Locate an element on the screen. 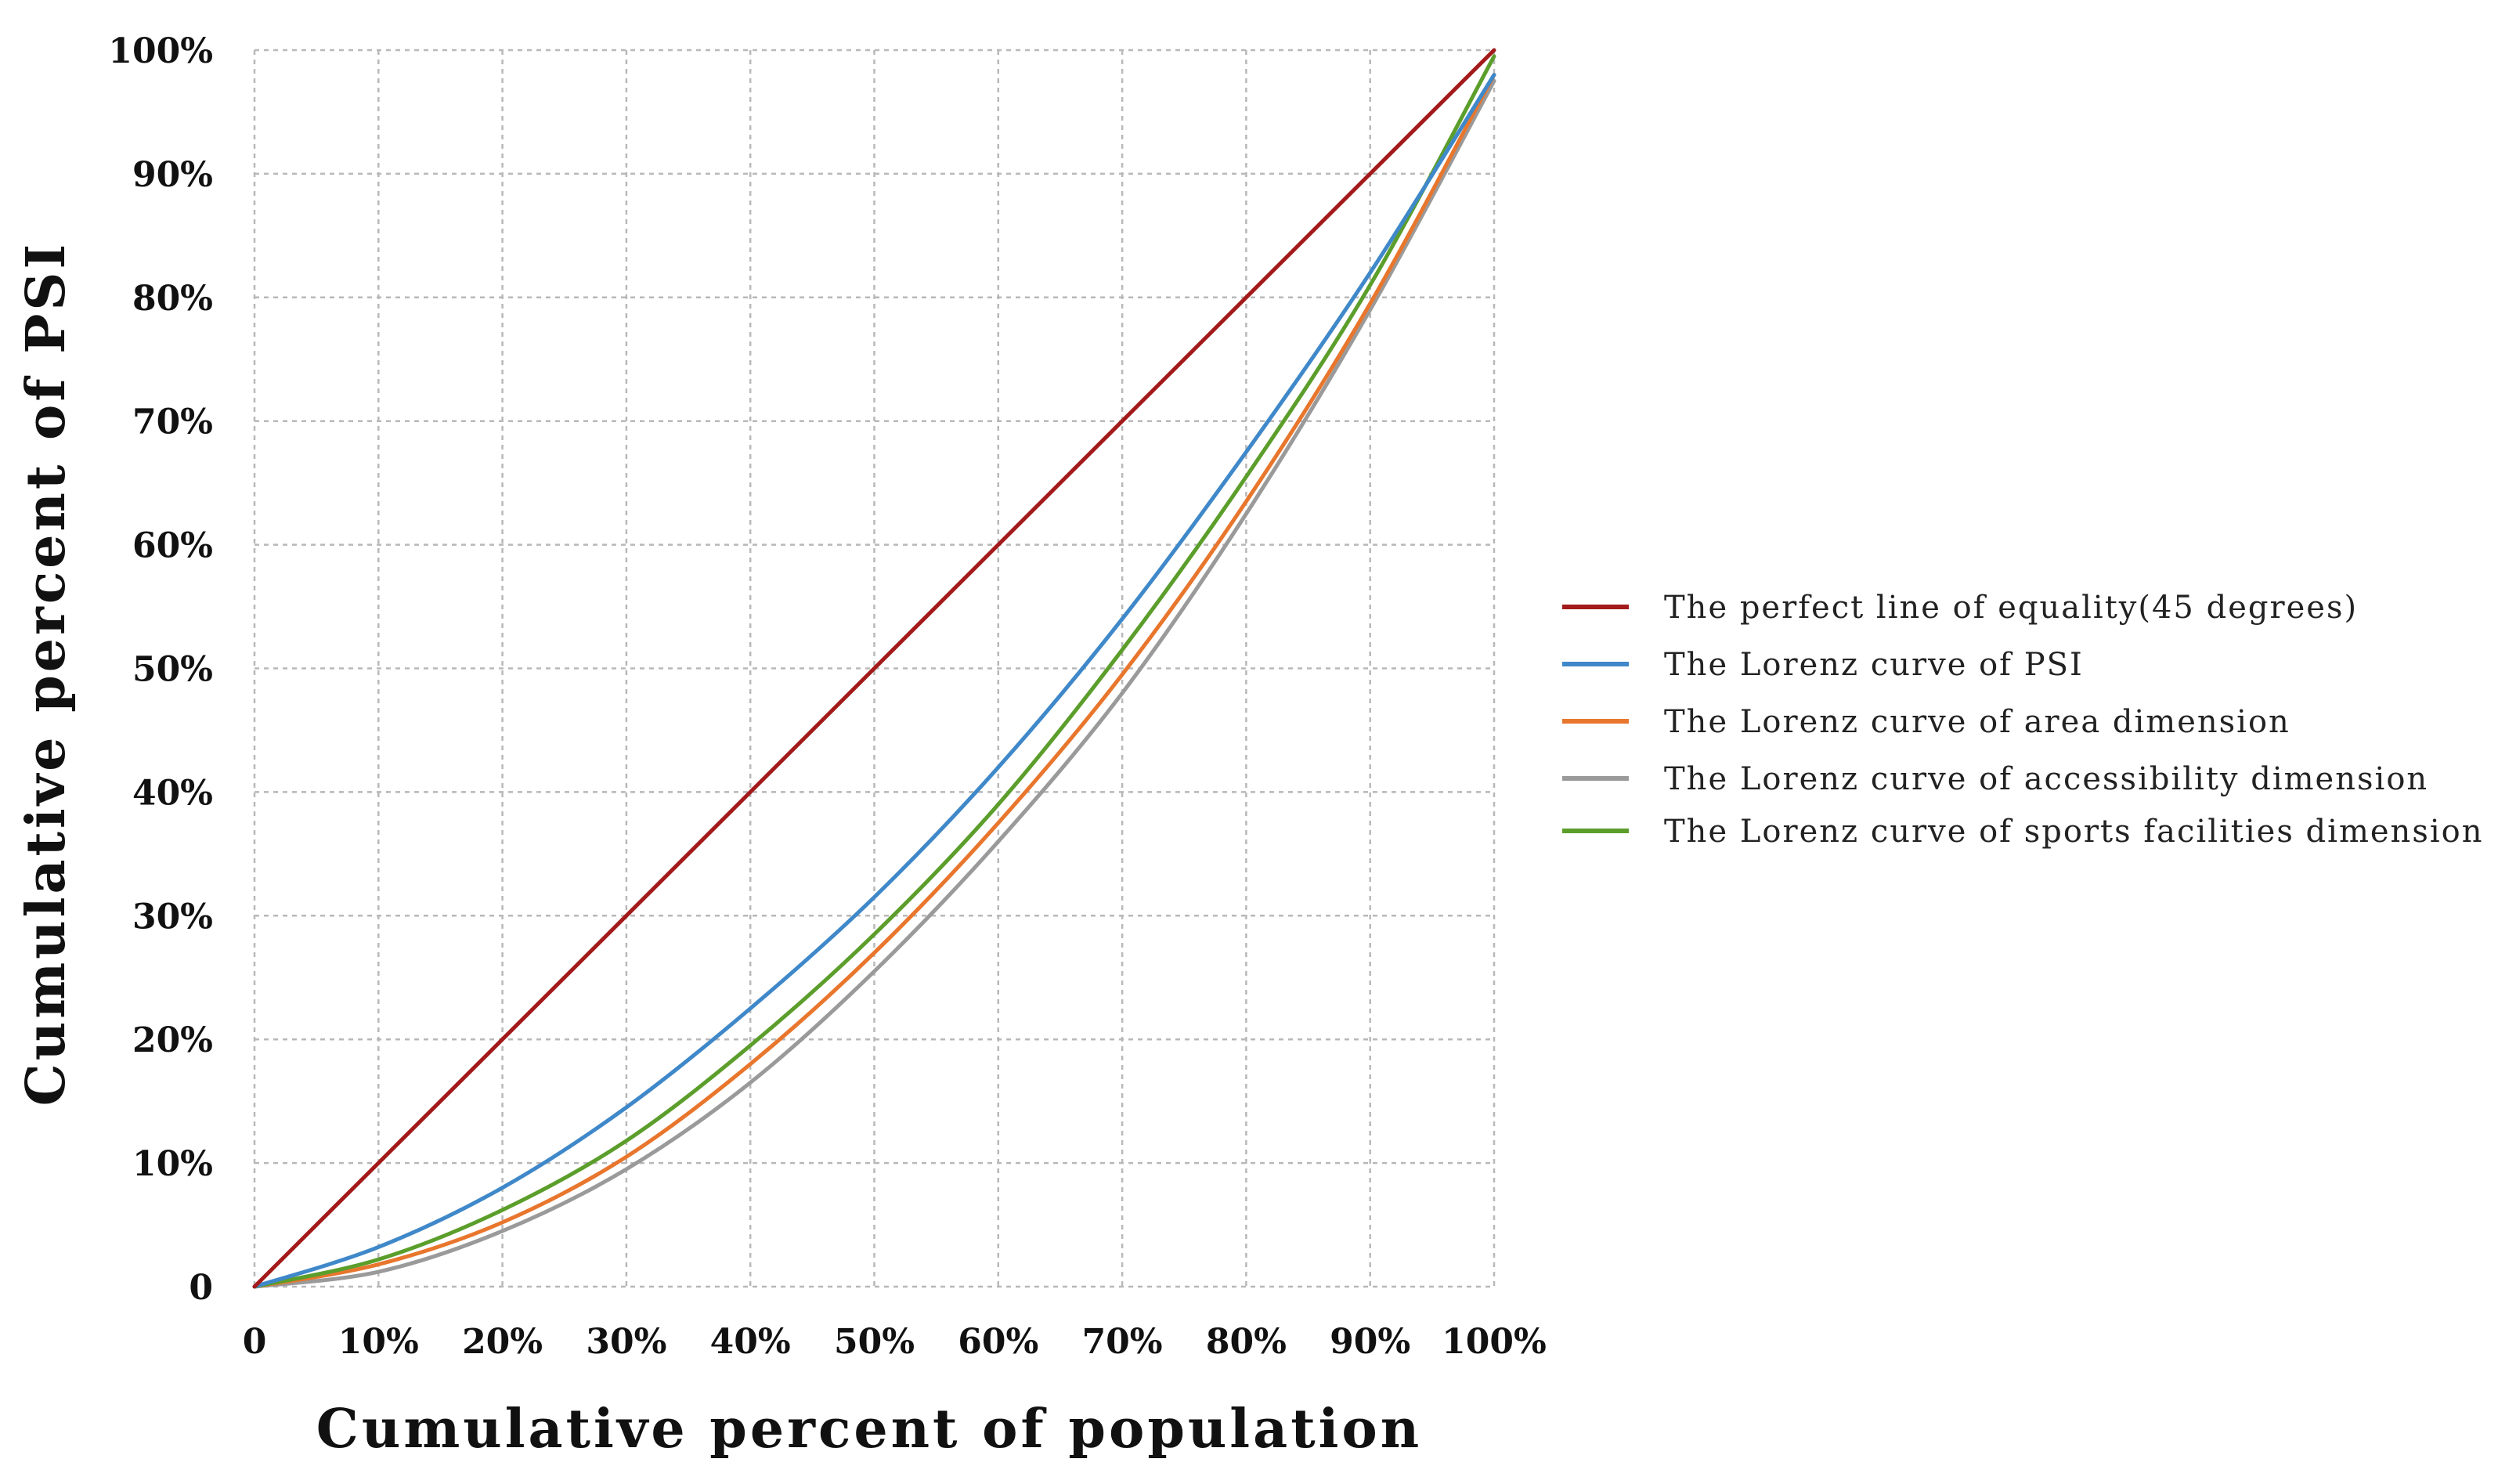 The height and width of the screenshot is (1484, 2498). y-axis-title: Cumulative percent of PSI is located at coordinates (46, 674).